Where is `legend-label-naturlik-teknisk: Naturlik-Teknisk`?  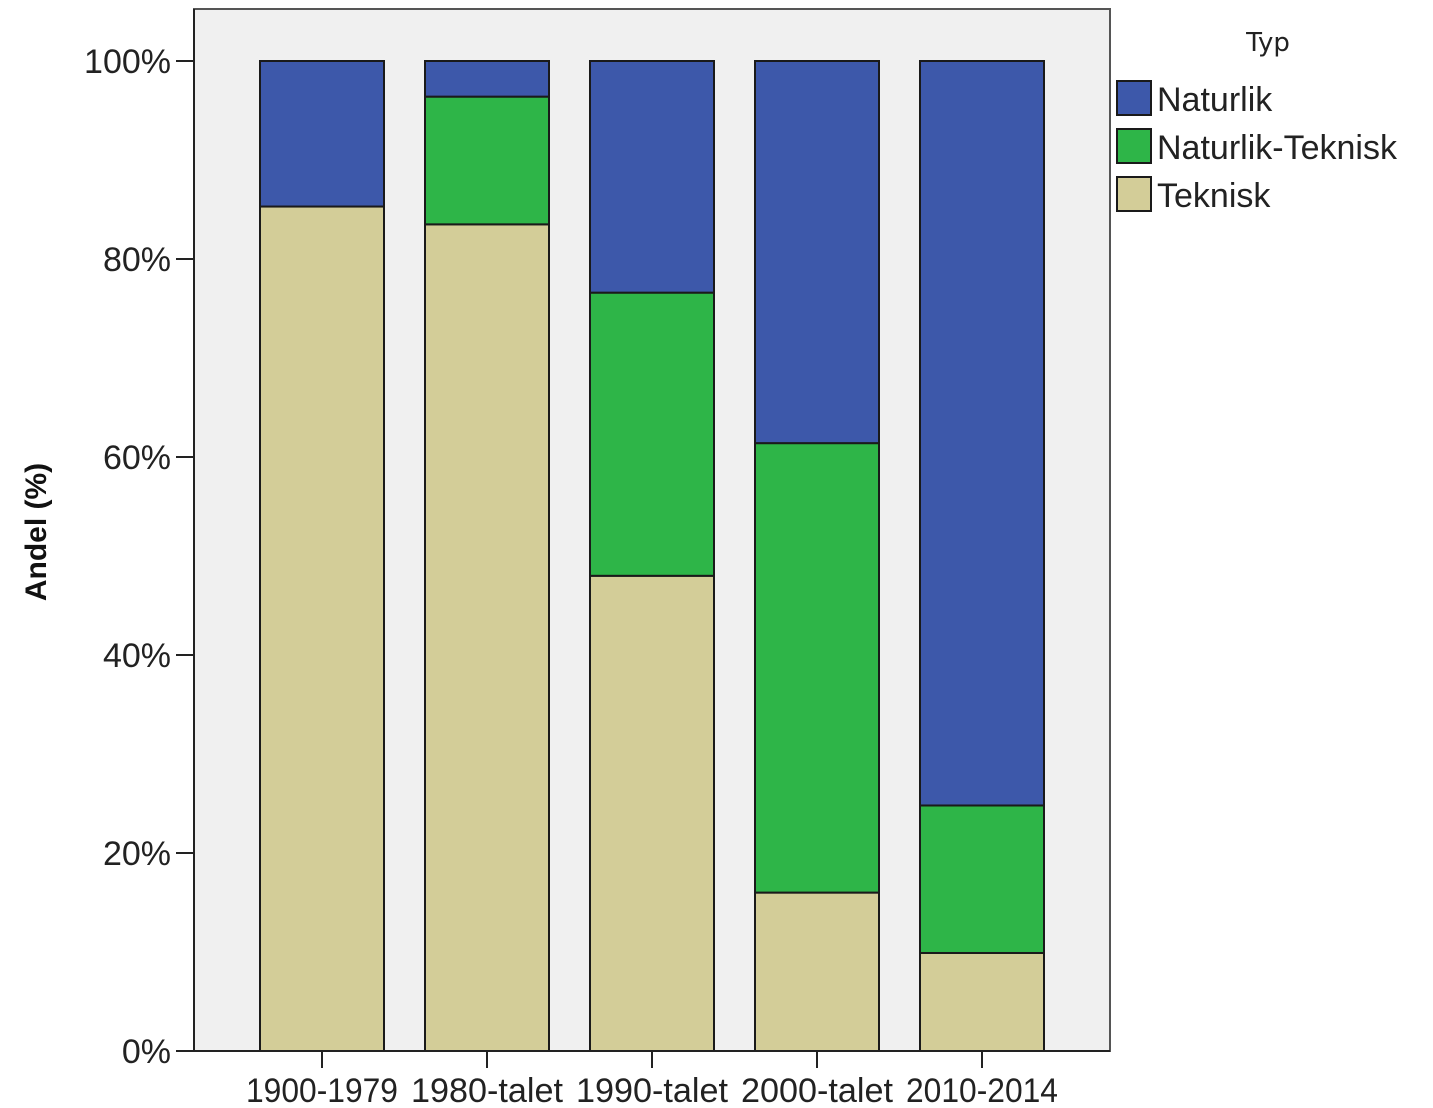
legend-label-naturlik-teknisk: Naturlik-Teknisk is located at coordinates (1277, 148).